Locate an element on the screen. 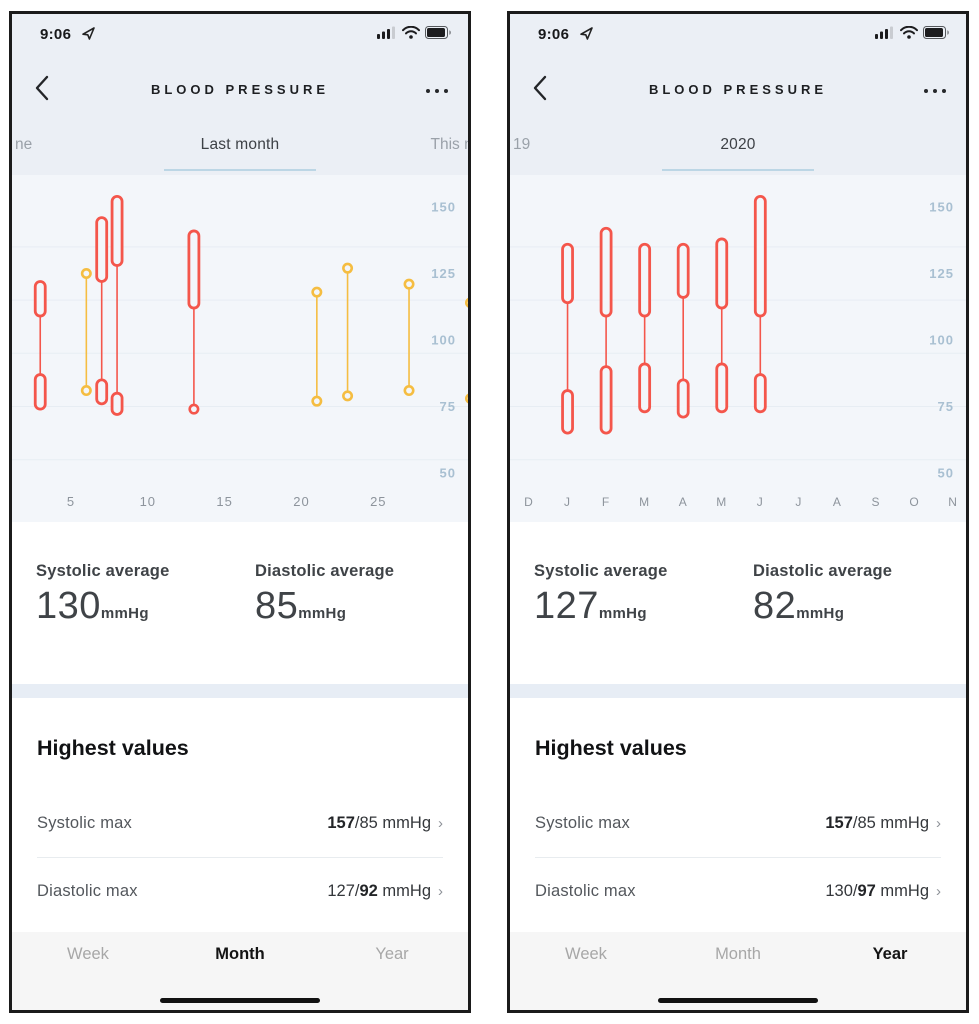  diastolic-average-block: Diastolic average 82mmHg is located at coordinates (822, 595).